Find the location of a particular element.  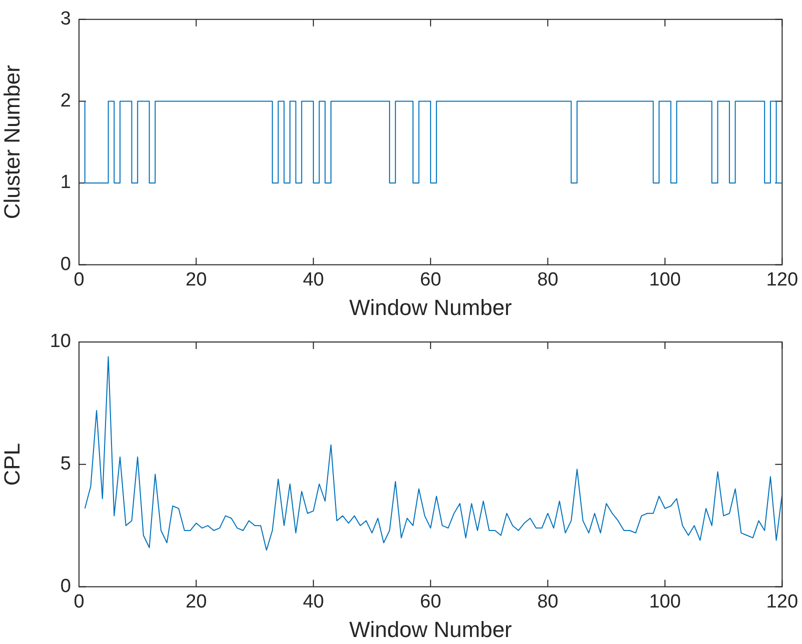

y-tick-label: 10 is located at coordinates (60, 341).